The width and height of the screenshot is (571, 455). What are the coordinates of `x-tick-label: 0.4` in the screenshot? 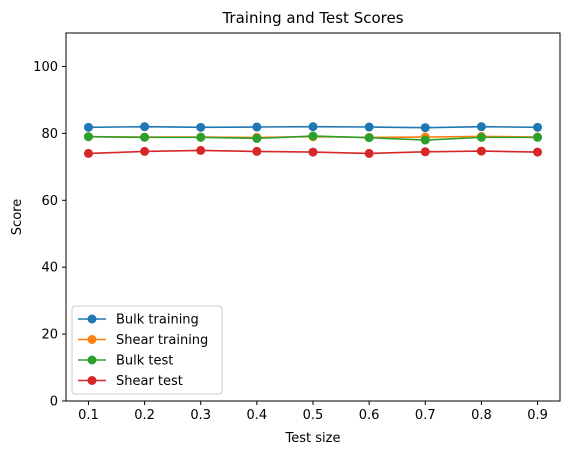 It's located at (257, 415).